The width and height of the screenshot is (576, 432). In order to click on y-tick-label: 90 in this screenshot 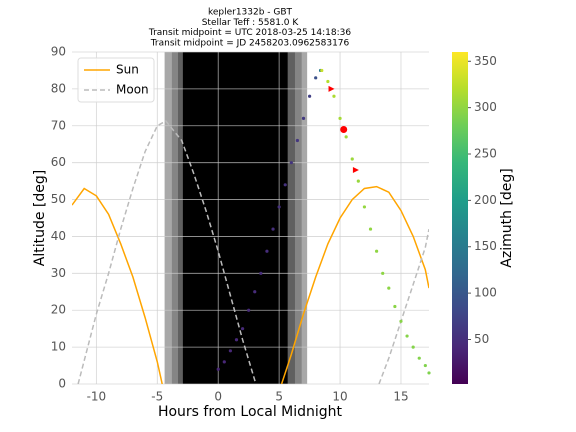, I will do `click(58, 52)`.